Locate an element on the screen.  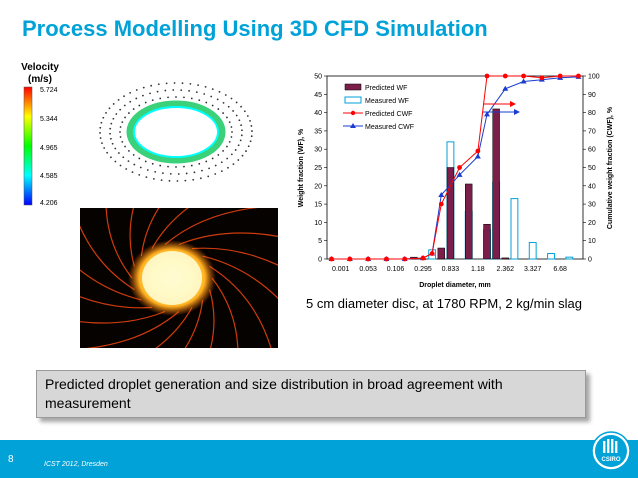
velocity-tick-4: 4.206 is located at coordinates (49, 203).